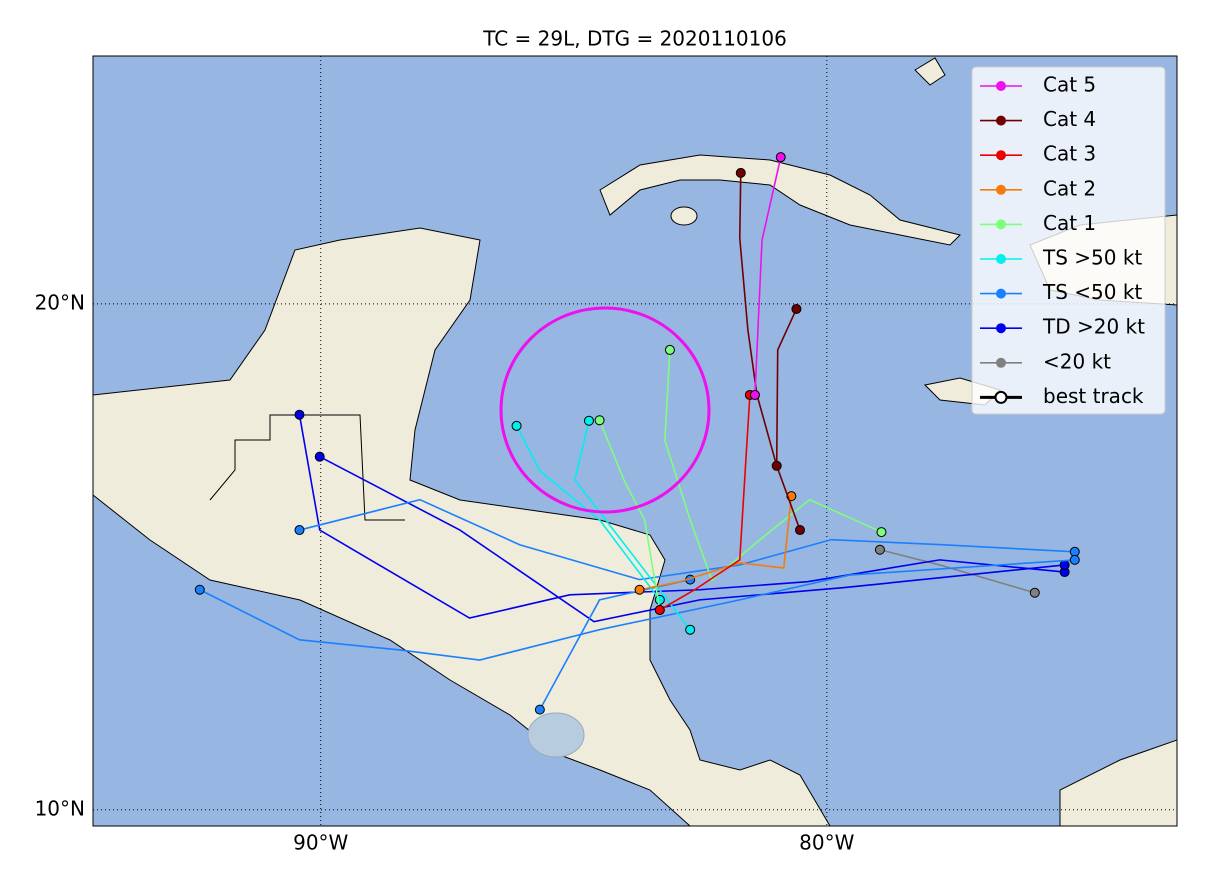 The width and height of the screenshot is (1207, 890). What do you see at coordinates (1069, 223) in the screenshot?
I see `legend-label: Cat 1` at bounding box center [1069, 223].